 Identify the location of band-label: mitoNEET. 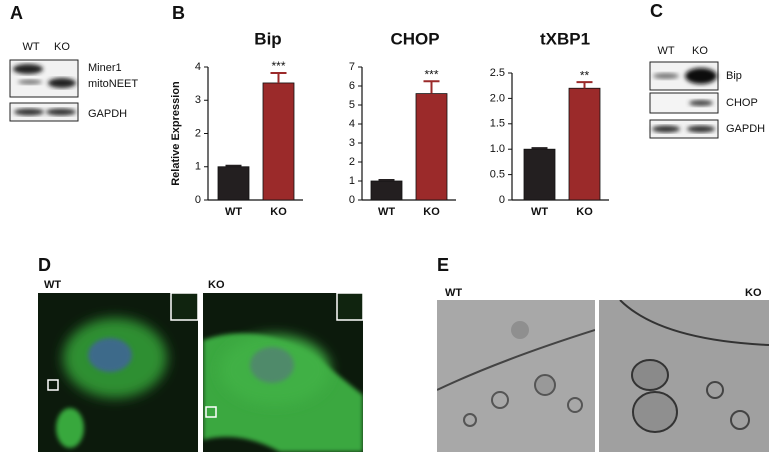
(113, 84).